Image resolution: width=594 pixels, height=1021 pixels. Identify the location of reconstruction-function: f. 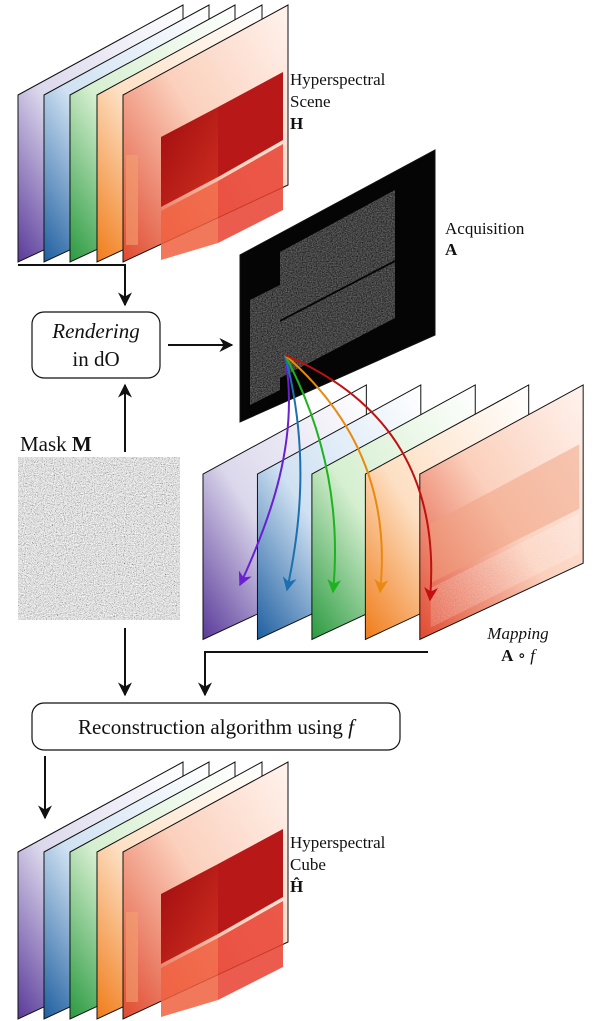
(352, 727).